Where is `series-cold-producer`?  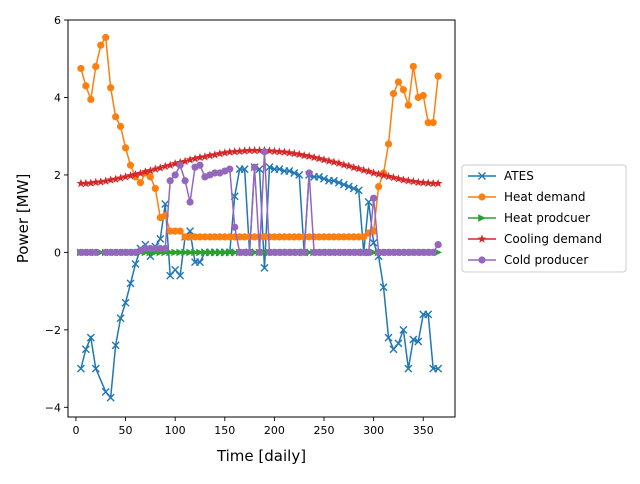
series-cold-producer is located at coordinates (259, 202).